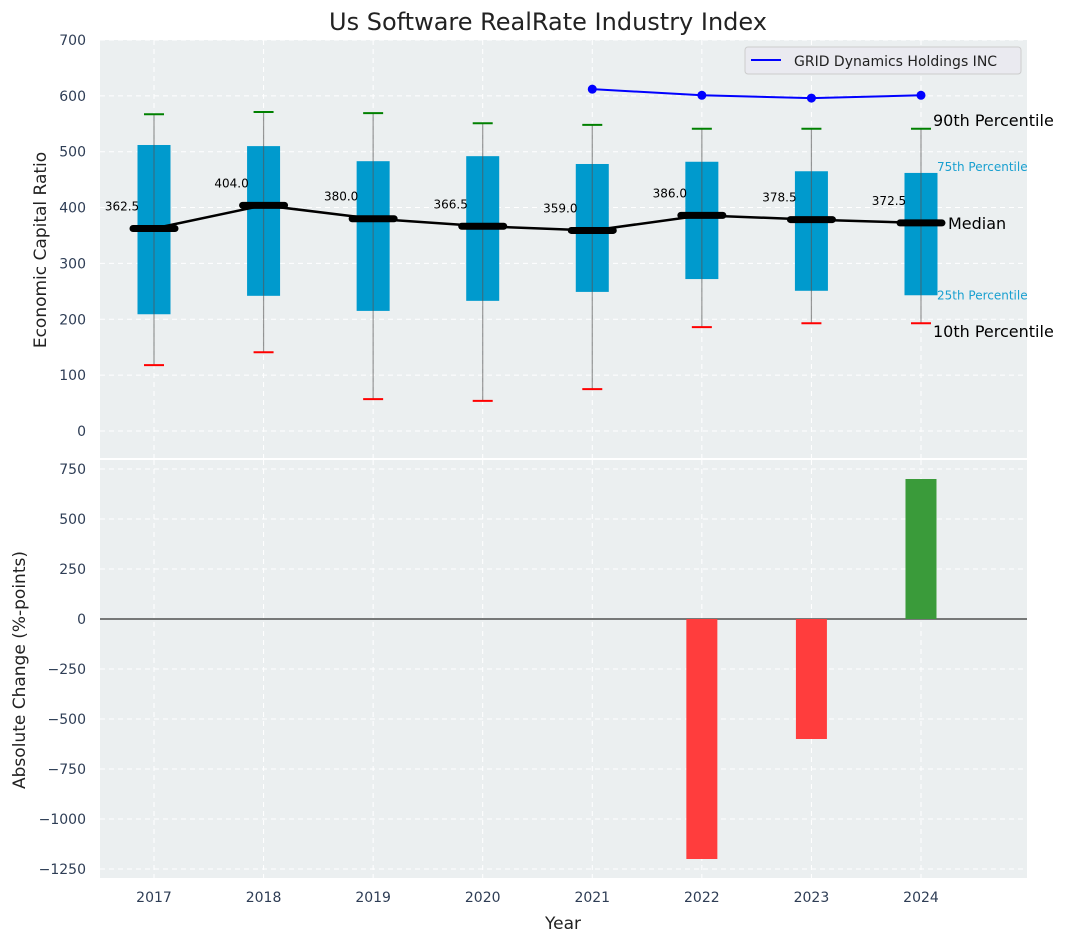 The image size is (1067, 946). I want to click on top-y-tick-label: 100, so click(72, 376).